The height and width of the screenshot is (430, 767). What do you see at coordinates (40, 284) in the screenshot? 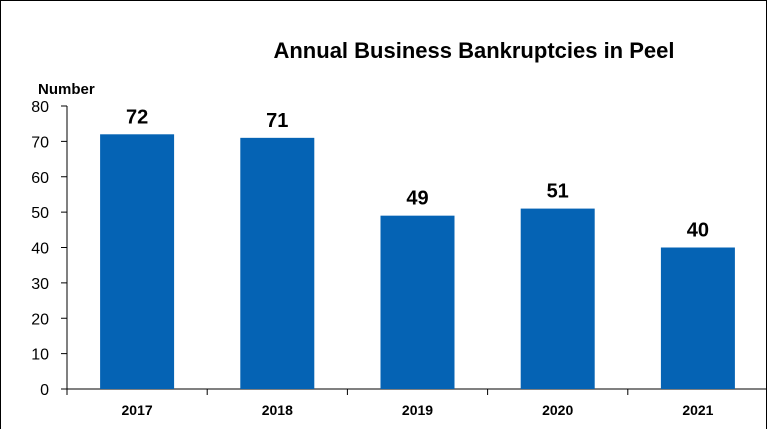
I see `y-tick-label: 30` at bounding box center [40, 284].